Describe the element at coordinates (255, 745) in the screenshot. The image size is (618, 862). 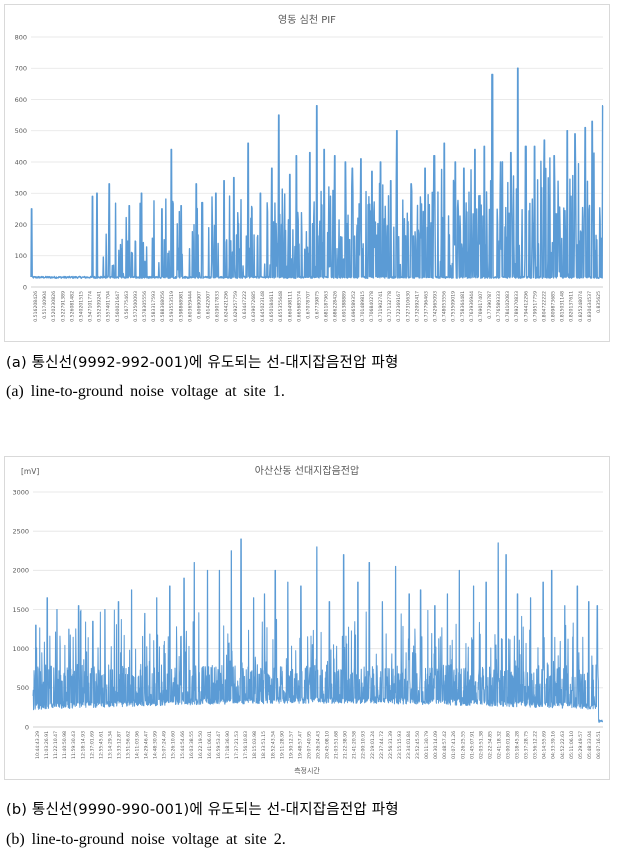
I see `x-tick-label: 18:15:03.98` at that location.